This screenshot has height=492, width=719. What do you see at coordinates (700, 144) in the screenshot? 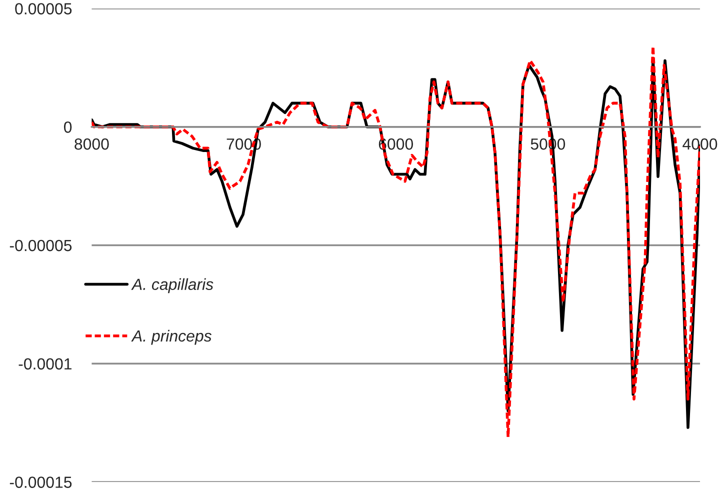
I see `x-tick-label: 4000` at bounding box center [700, 144].